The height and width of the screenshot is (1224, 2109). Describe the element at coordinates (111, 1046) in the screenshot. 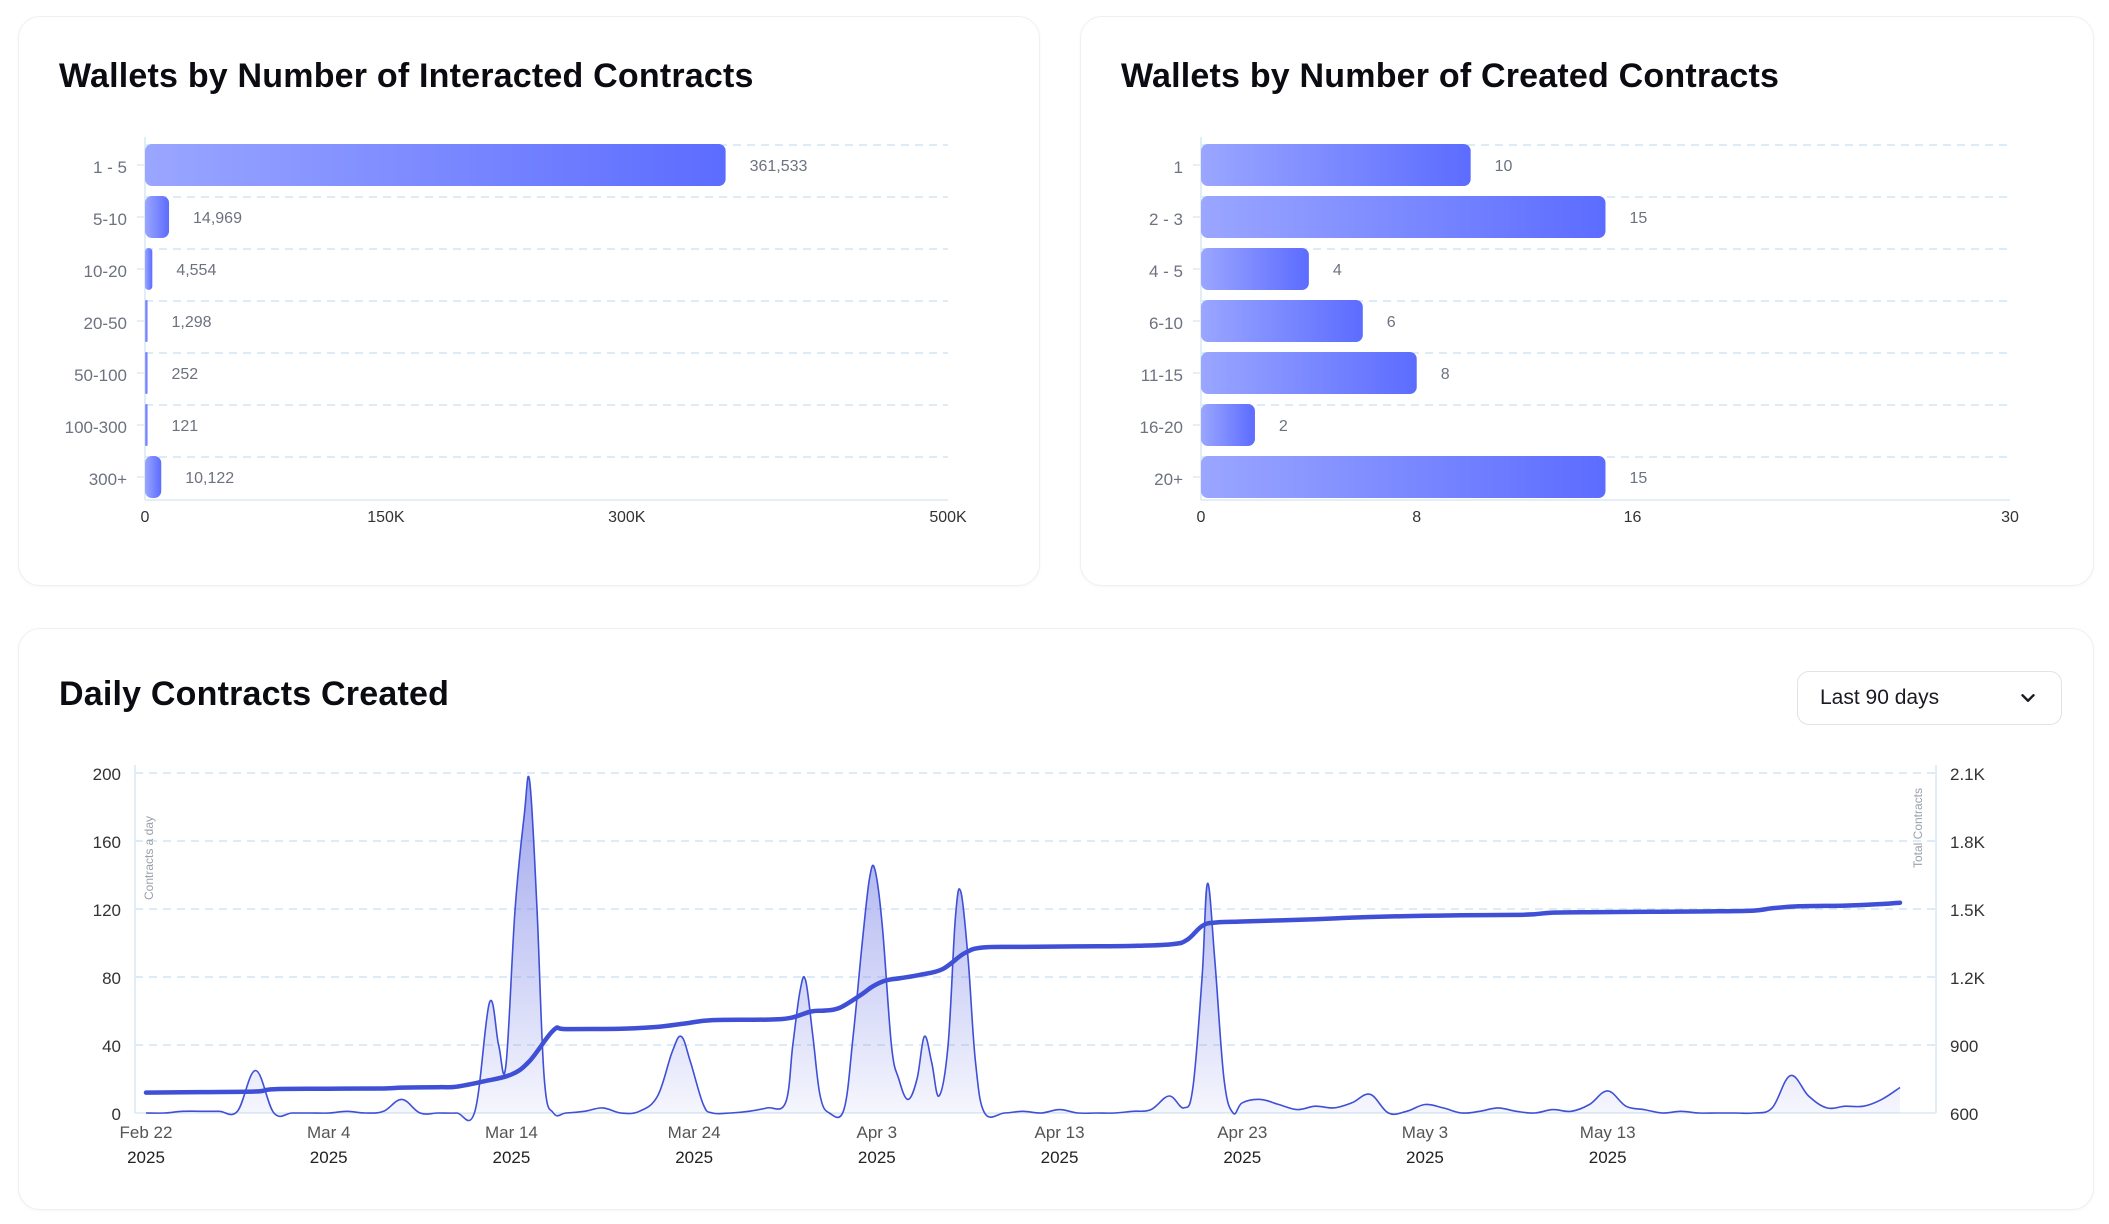

I see `y-tick-label: 40` at that location.